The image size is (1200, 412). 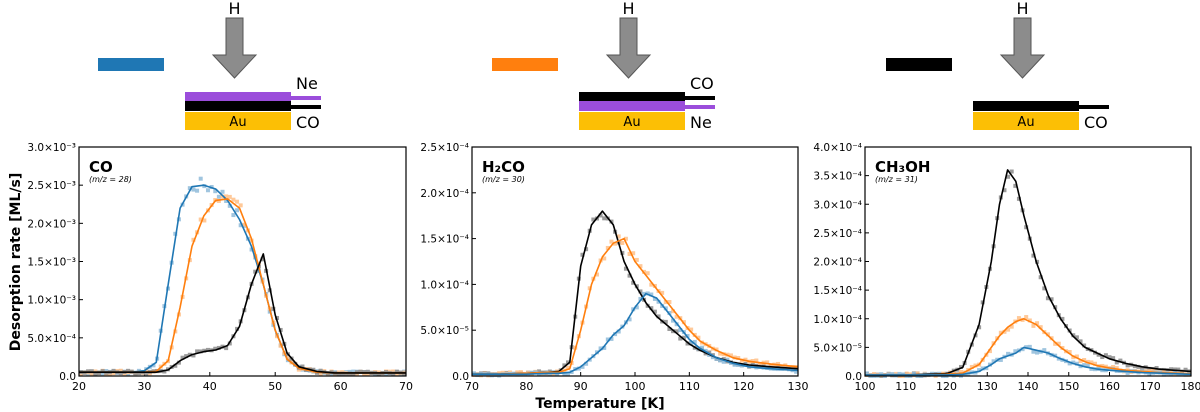 What do you see at coordinates (701, 122) in the screenshot?
I see `bottom-layer-label: Ne` at bounding box center [701, 122].